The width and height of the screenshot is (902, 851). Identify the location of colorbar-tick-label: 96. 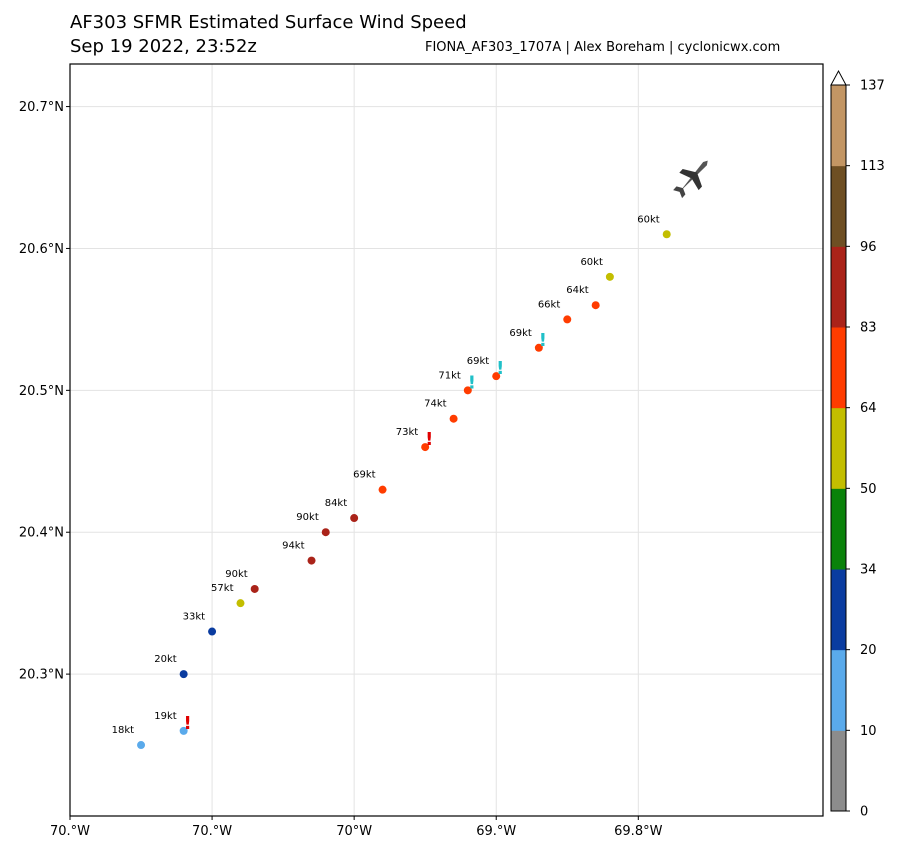
(868, 247).